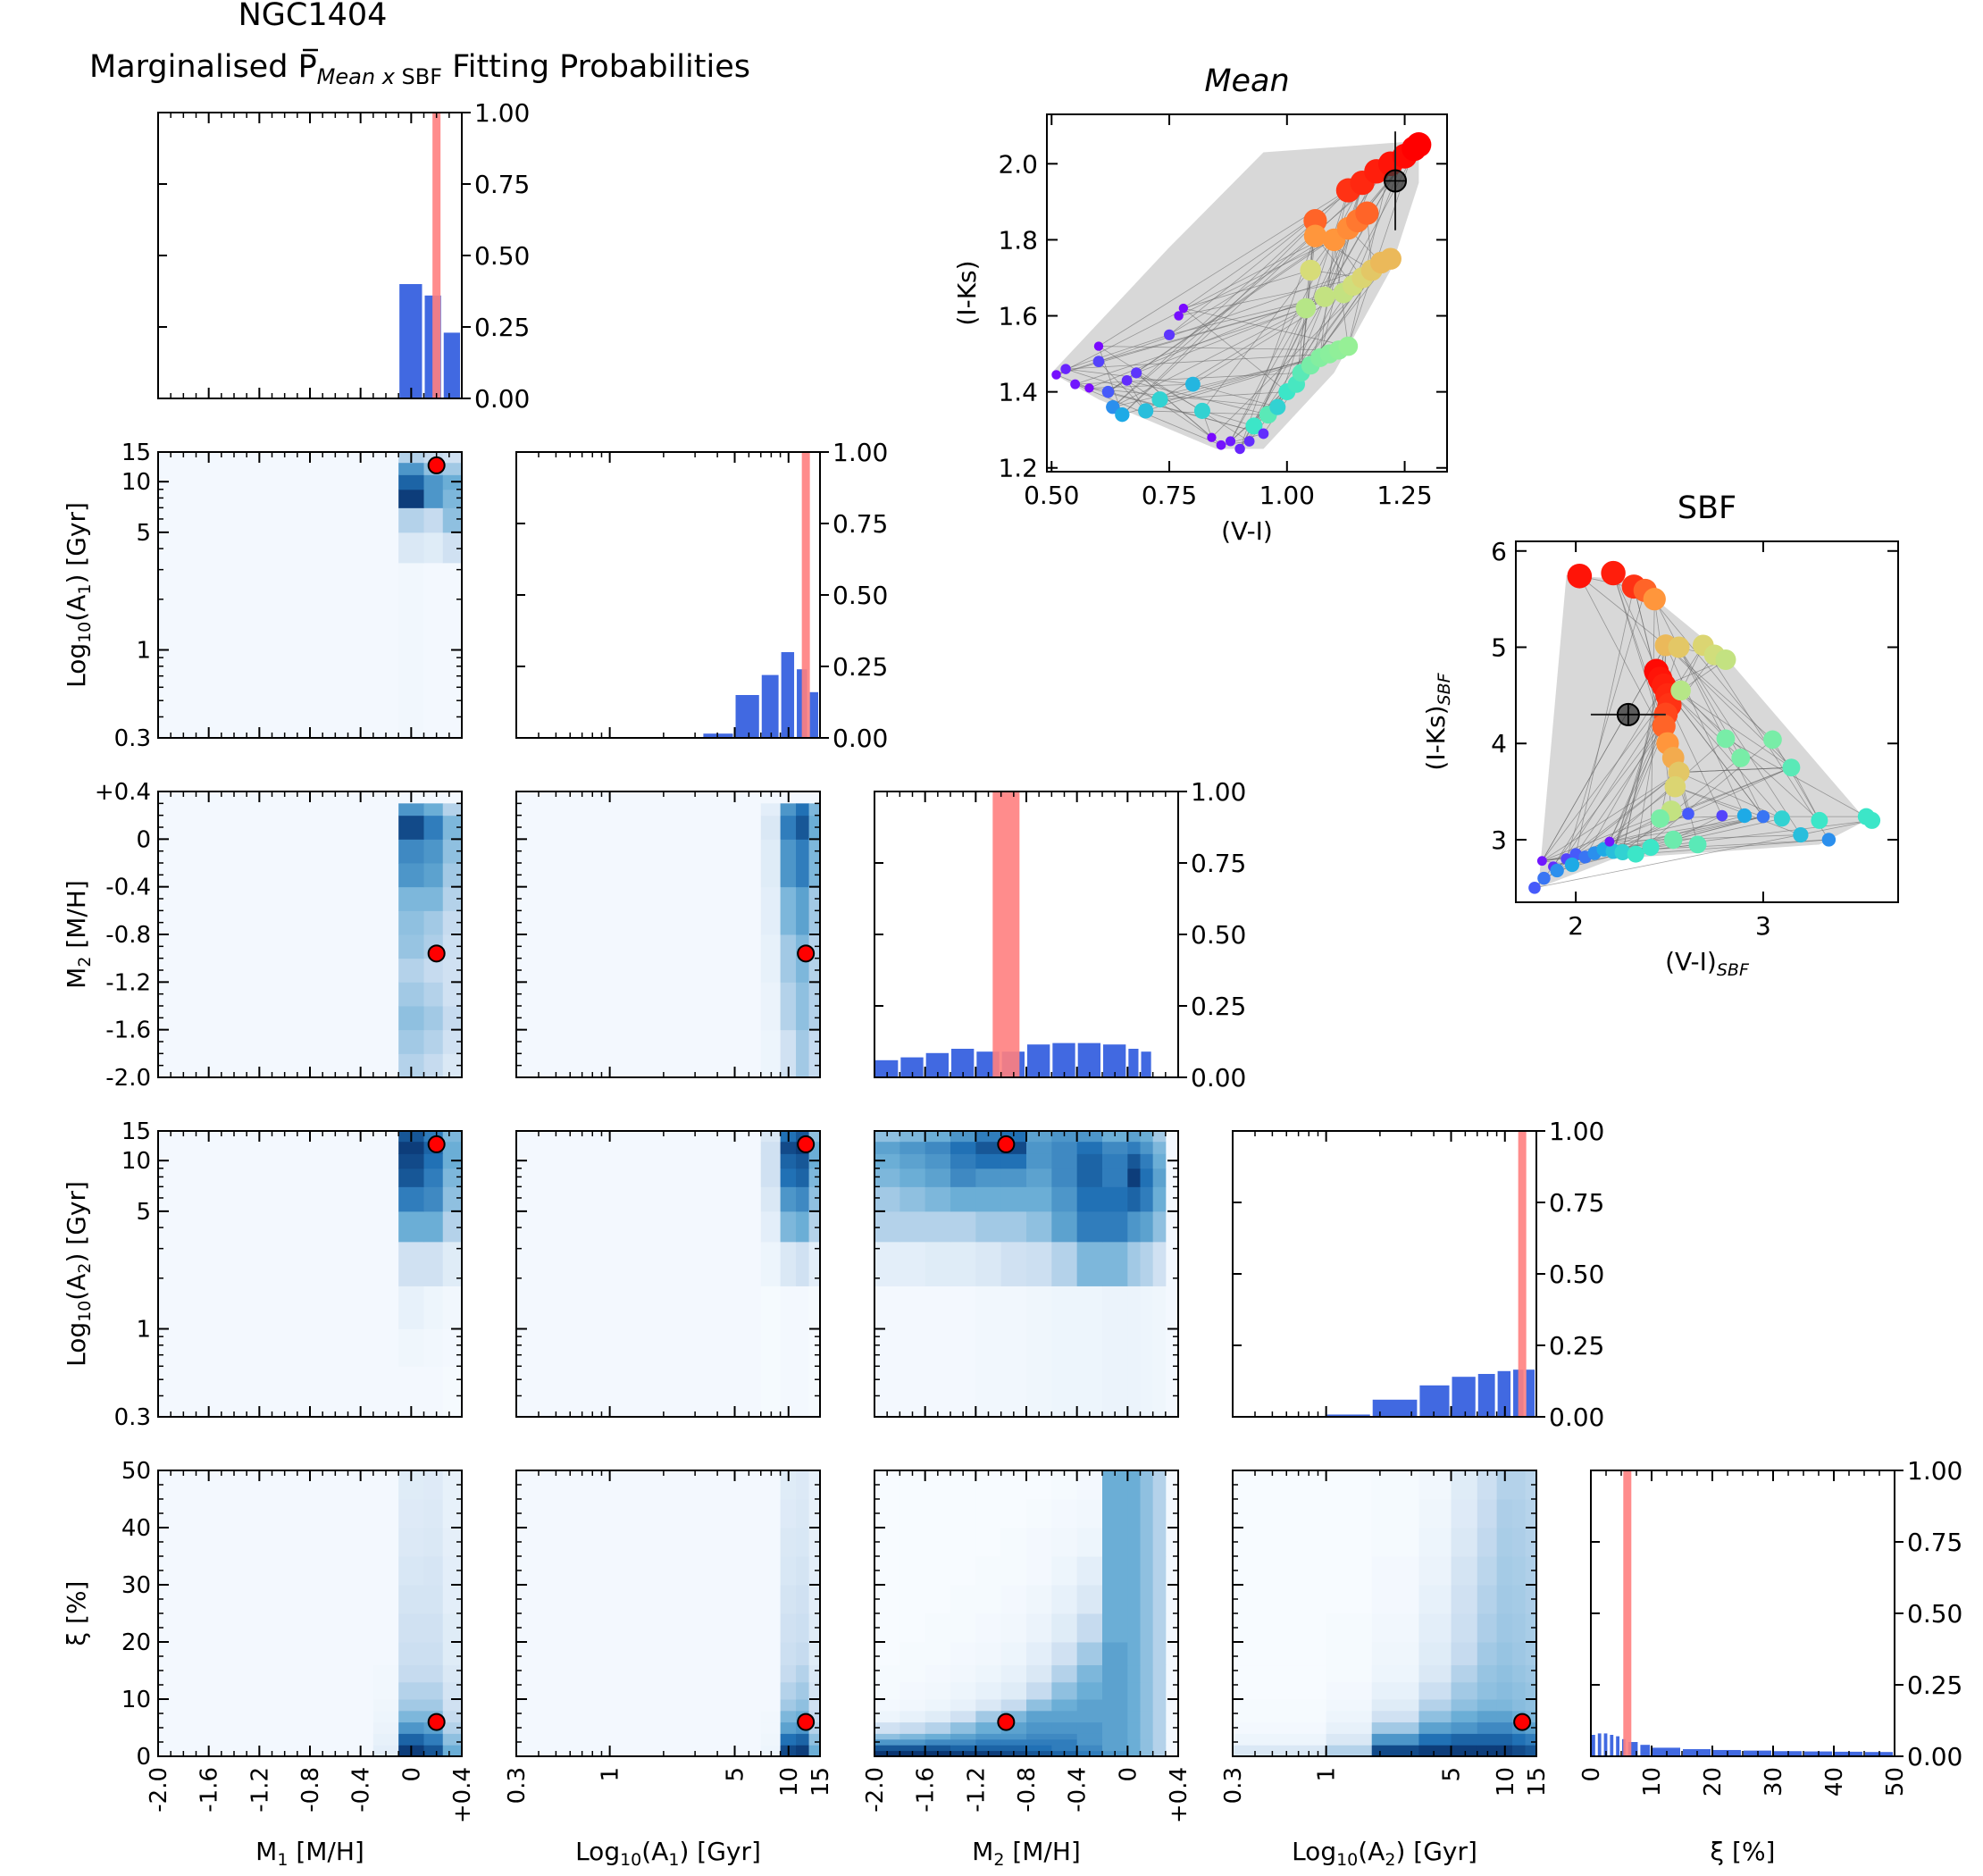 The image size is (1983, 1876). What do you see at coordinates (719, 1851) in the screenshot?
I see `label-tail2: ) [Gyr]` at bounding box center [719, 1851].